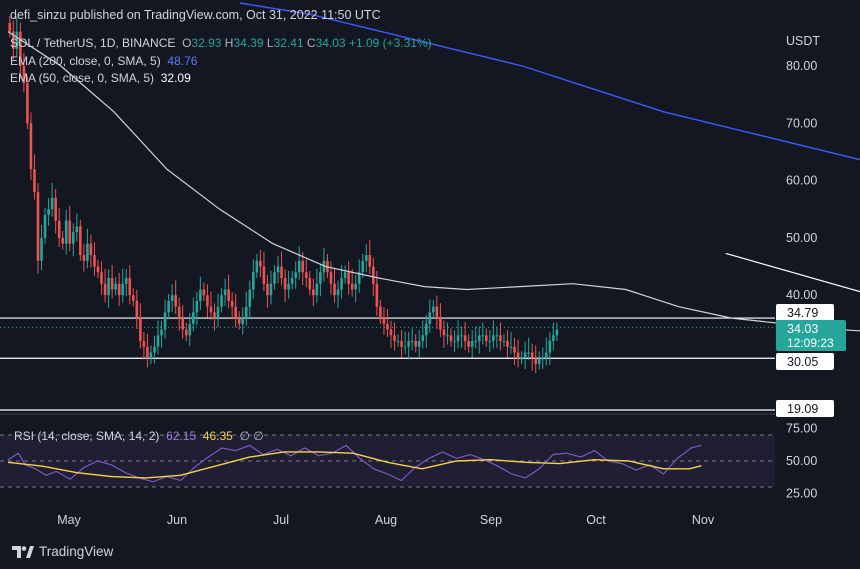  I want to click on price-tick: 70.00, so click(801, 123).